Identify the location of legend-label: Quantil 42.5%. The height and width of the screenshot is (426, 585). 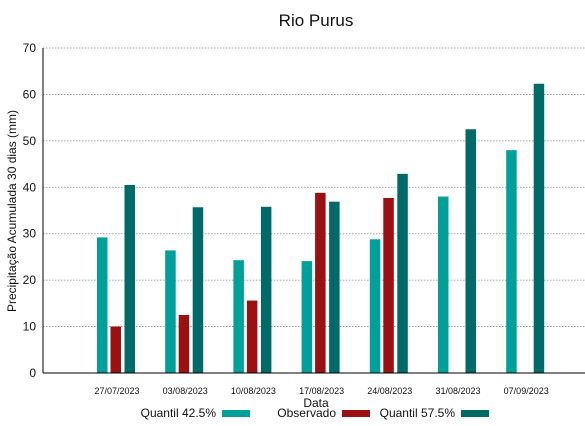
(179, 413).